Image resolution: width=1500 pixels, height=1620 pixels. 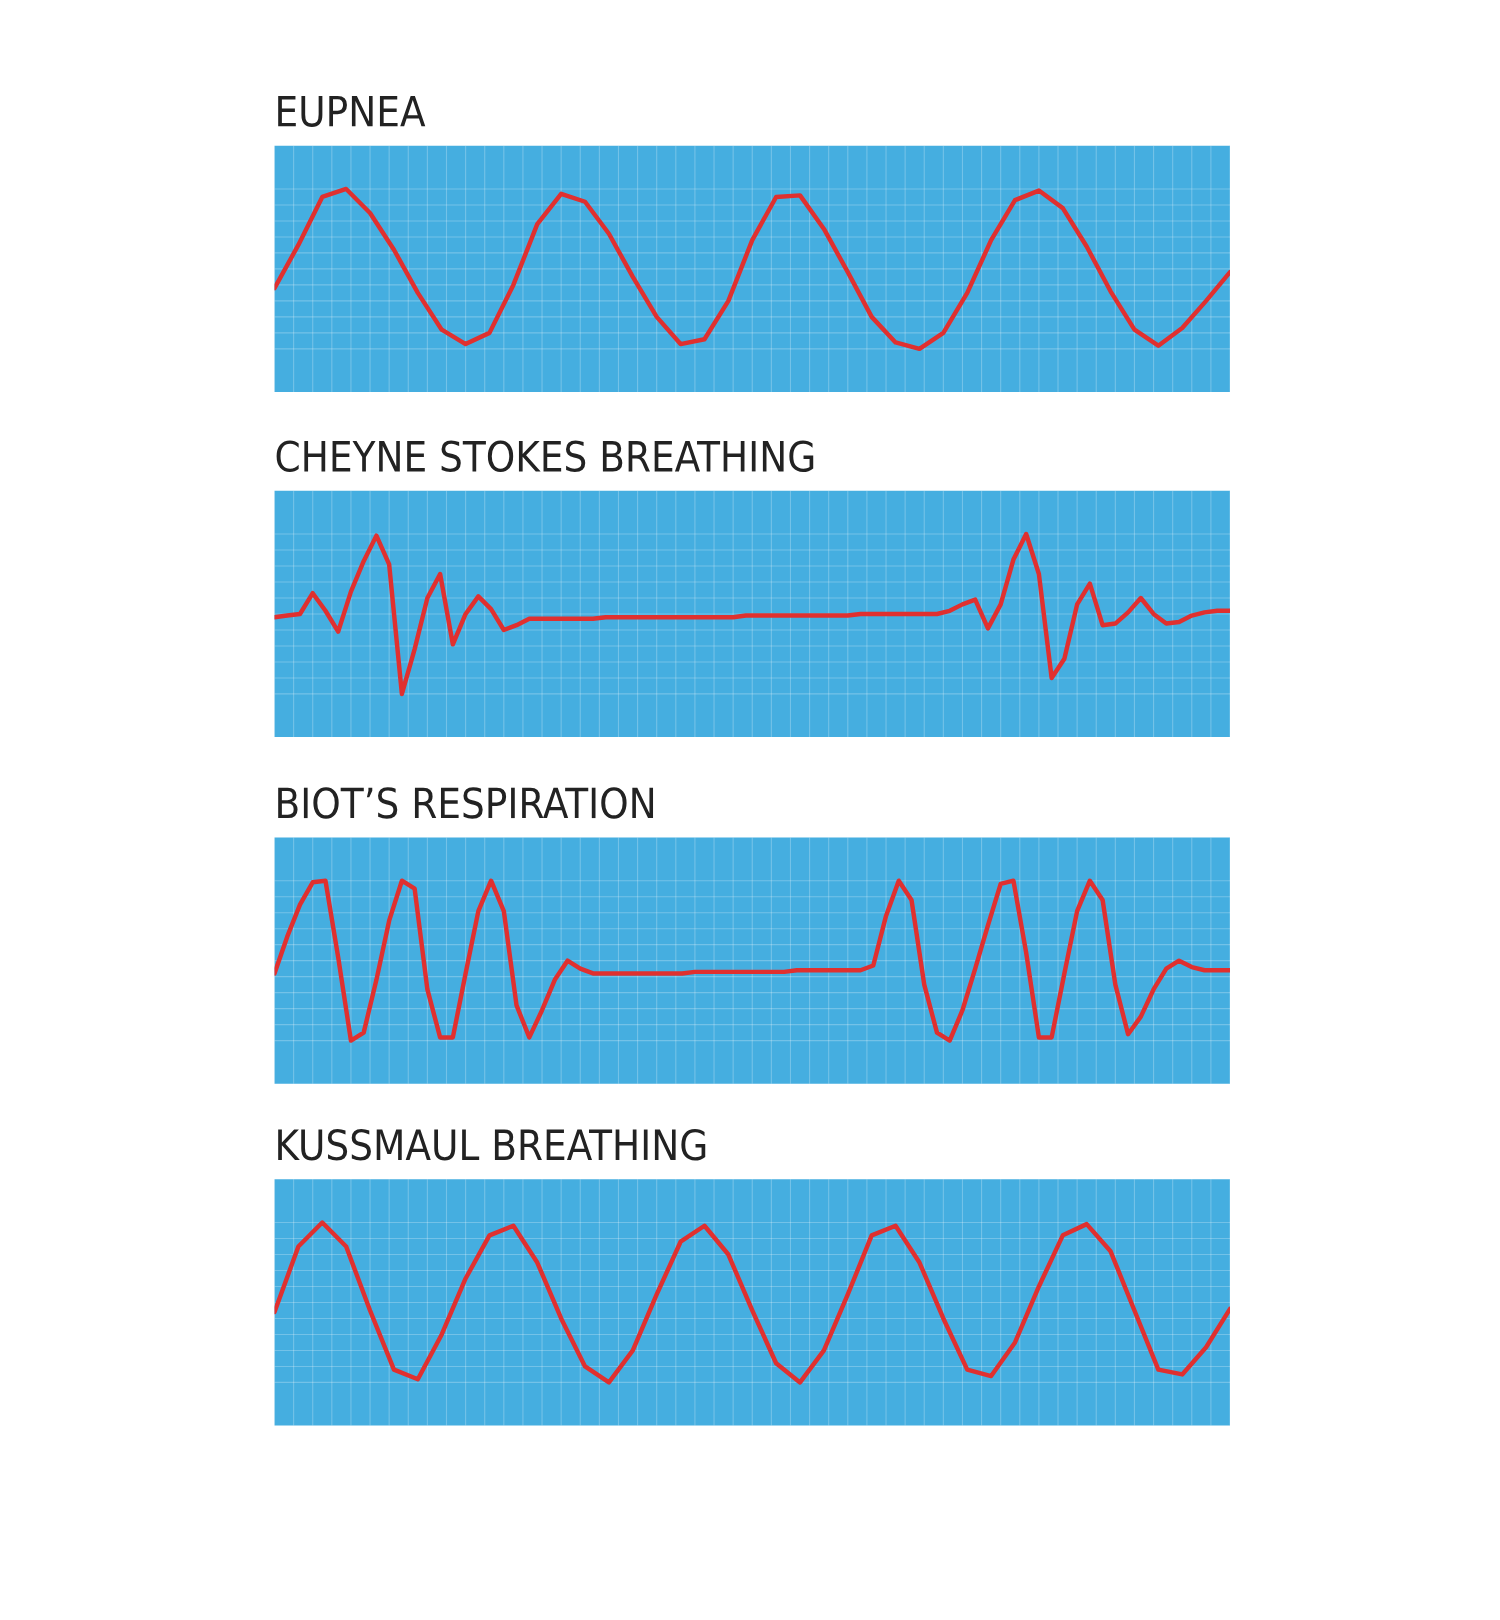 I want to click on chart-title: BIOT’S RESPIRATION, so click(x=466, y=803).